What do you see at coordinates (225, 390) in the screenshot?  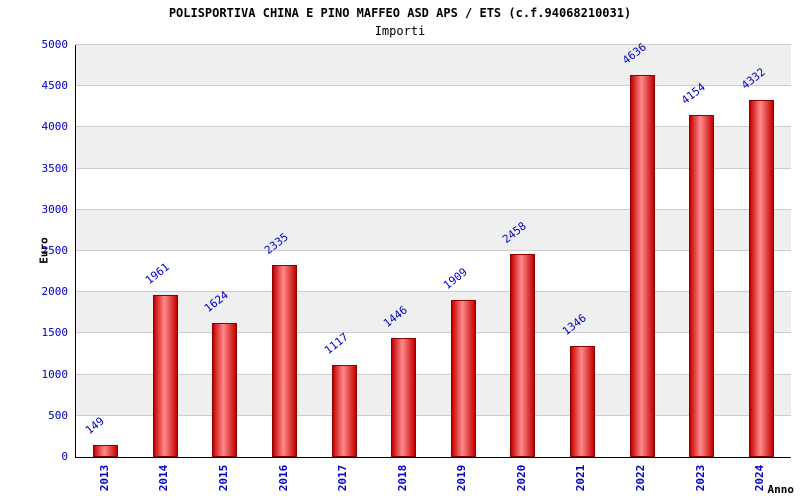 I see `bar-2015` at bounding box center [225, 390].